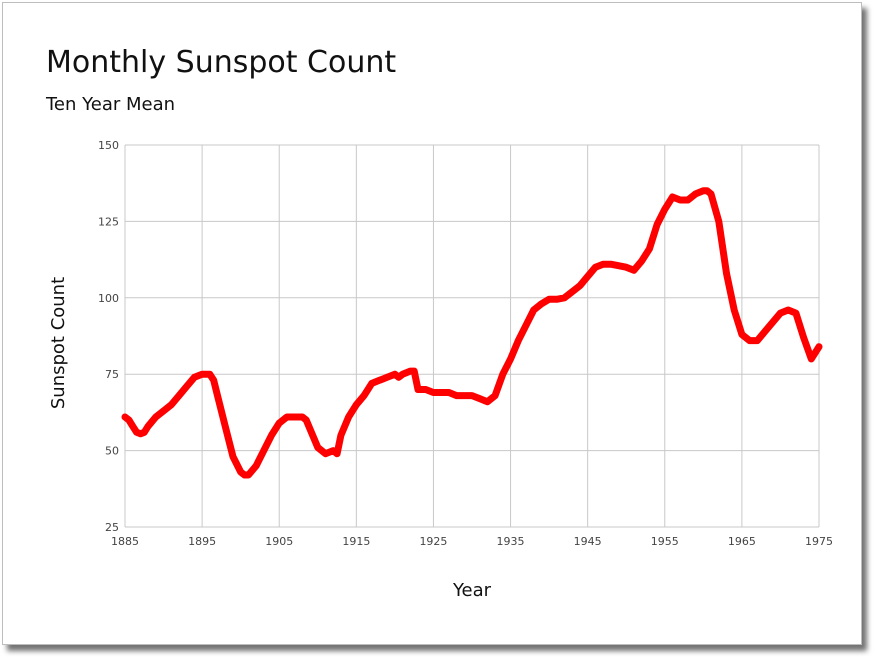 This screenshot has width=874, height=657. I want to click on y-tick-labels: 25 50 75 100 125 150, so click(108, 336).